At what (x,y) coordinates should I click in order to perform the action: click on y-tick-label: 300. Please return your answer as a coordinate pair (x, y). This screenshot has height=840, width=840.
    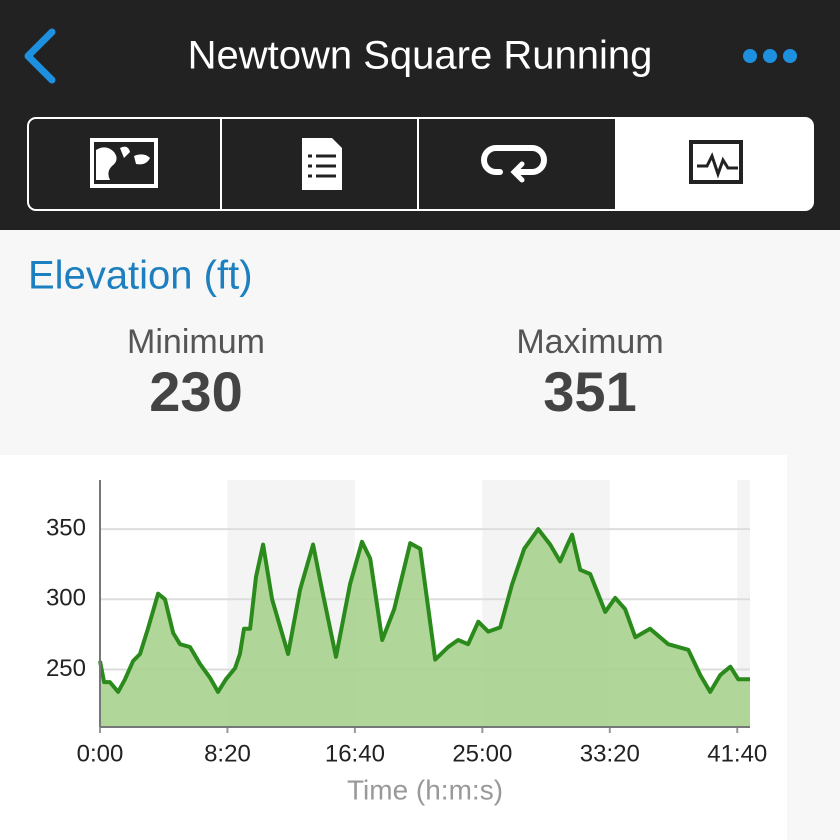
    Looking at the image, I should click on (66, 598).